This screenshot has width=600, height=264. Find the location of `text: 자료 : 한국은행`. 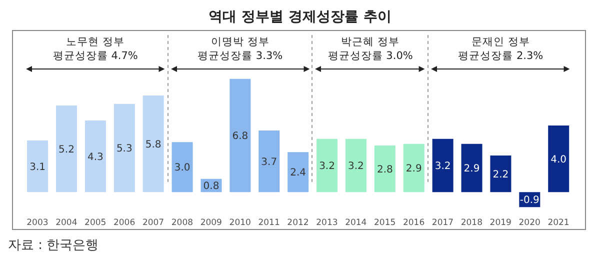

text: 자료 : 한국은행 is located at coordinates (53, 245).